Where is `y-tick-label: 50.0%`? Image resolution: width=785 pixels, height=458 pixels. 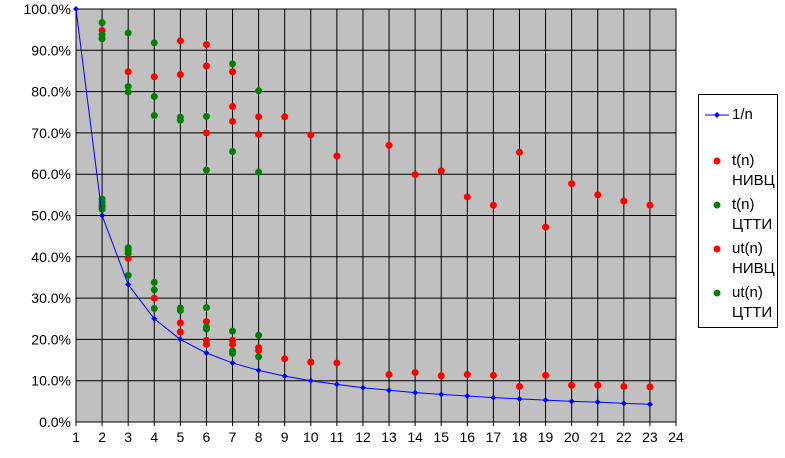
y-tick-label: 50.0% is located at coordinates (51, 216).